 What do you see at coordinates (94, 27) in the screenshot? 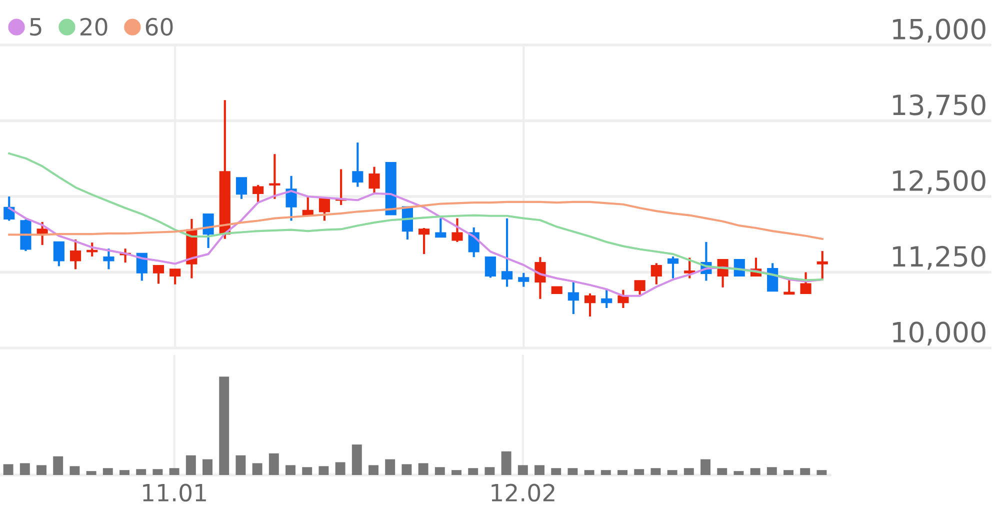
I see `legend-label: 20` at bounding box center [94, 27].